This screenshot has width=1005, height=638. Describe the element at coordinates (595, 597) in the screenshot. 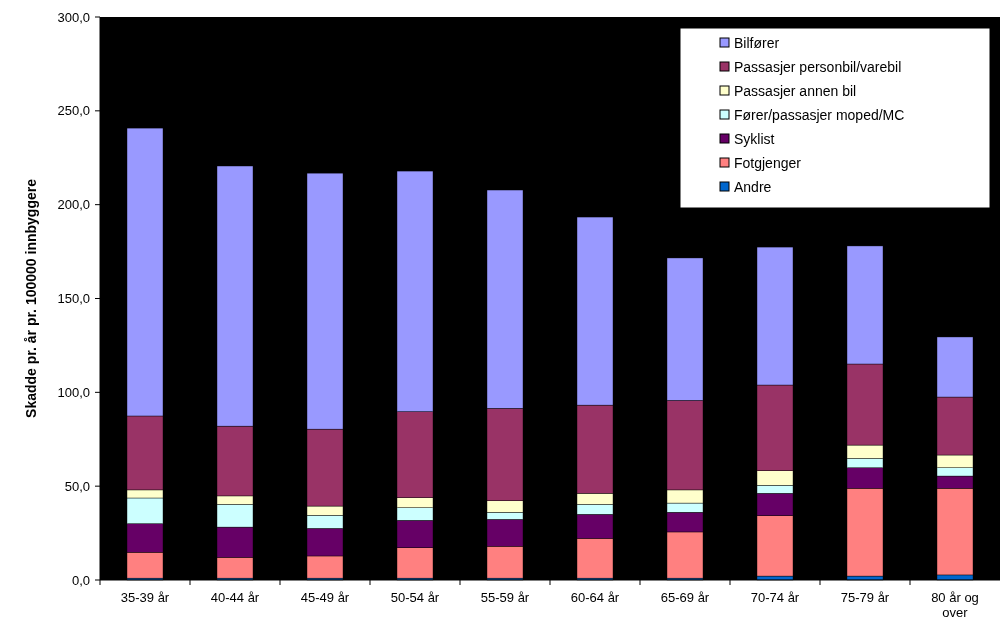

I see `x-tick-label: 60-64 år` at that location.